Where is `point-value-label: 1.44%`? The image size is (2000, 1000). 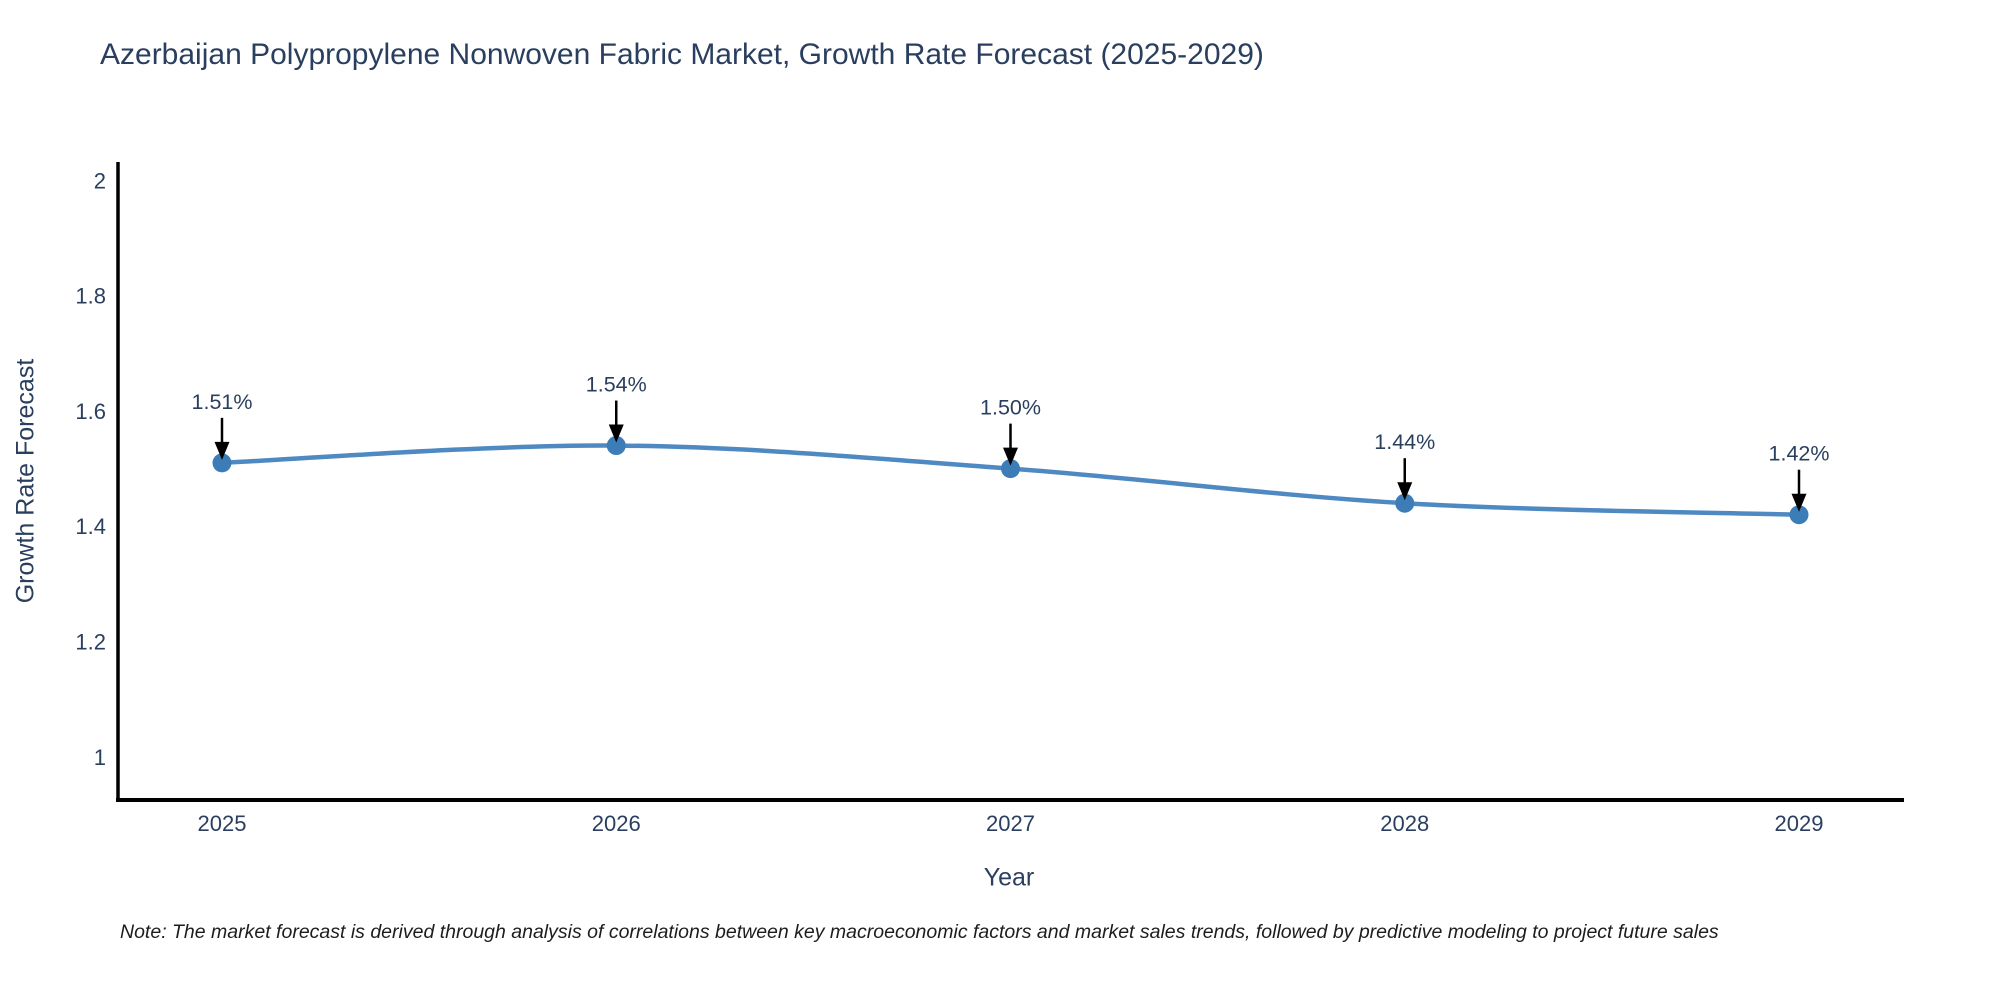
point-value-label: 1.44% is located at coordinates (1404, 442).